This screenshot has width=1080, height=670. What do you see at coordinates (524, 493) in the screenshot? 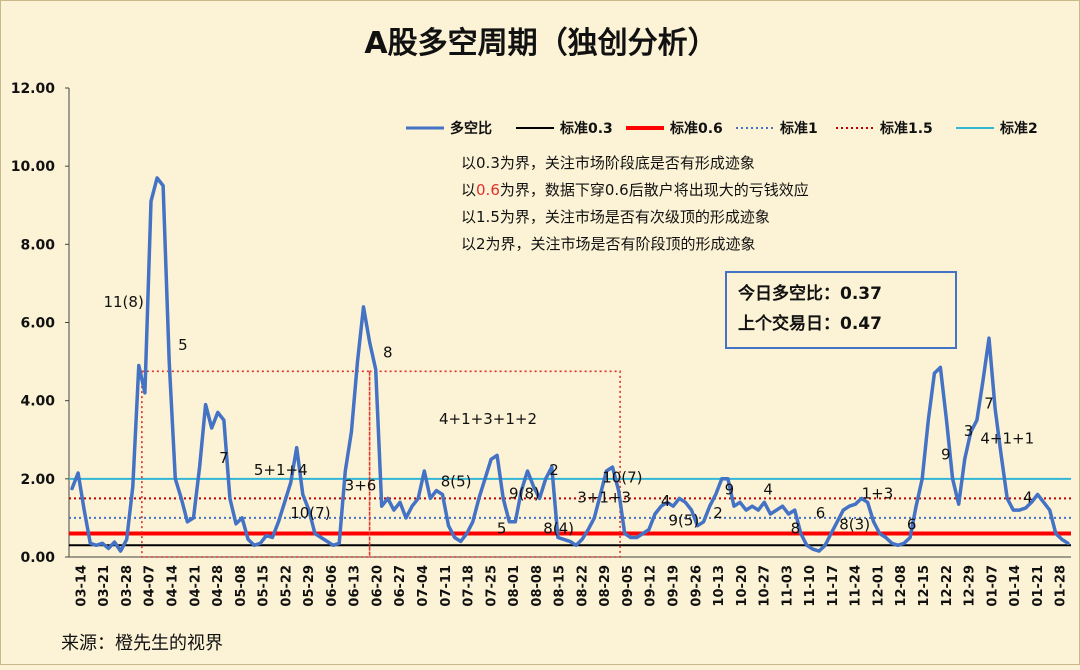
I see `annotation-label: 9(8)` at bounding box center [524, 493].